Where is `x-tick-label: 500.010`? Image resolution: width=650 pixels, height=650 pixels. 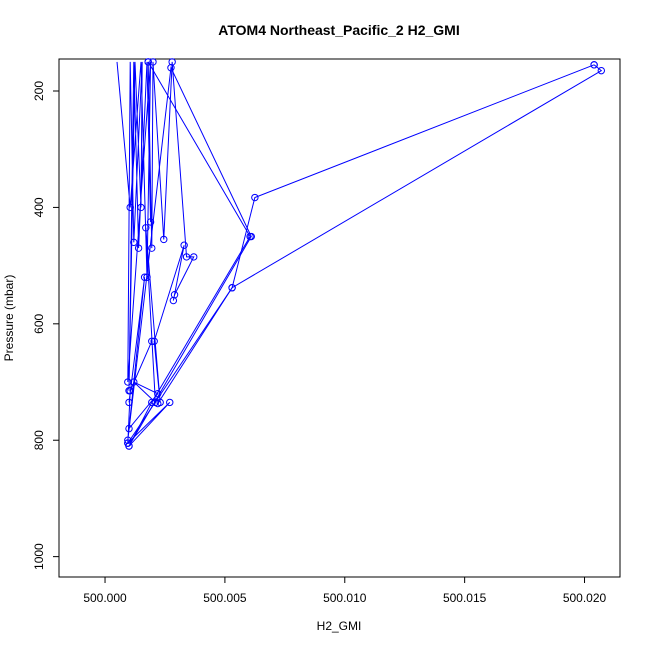 x-tick-label: 500.010 is located at coordinates (345, 598).